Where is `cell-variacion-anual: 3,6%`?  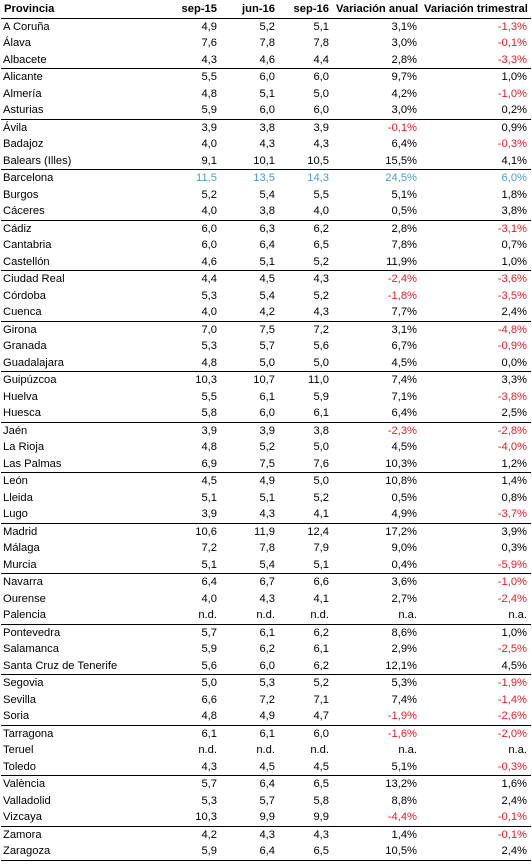
cell-variacion-anual: 3,6% is located at coordinates (404, 582).